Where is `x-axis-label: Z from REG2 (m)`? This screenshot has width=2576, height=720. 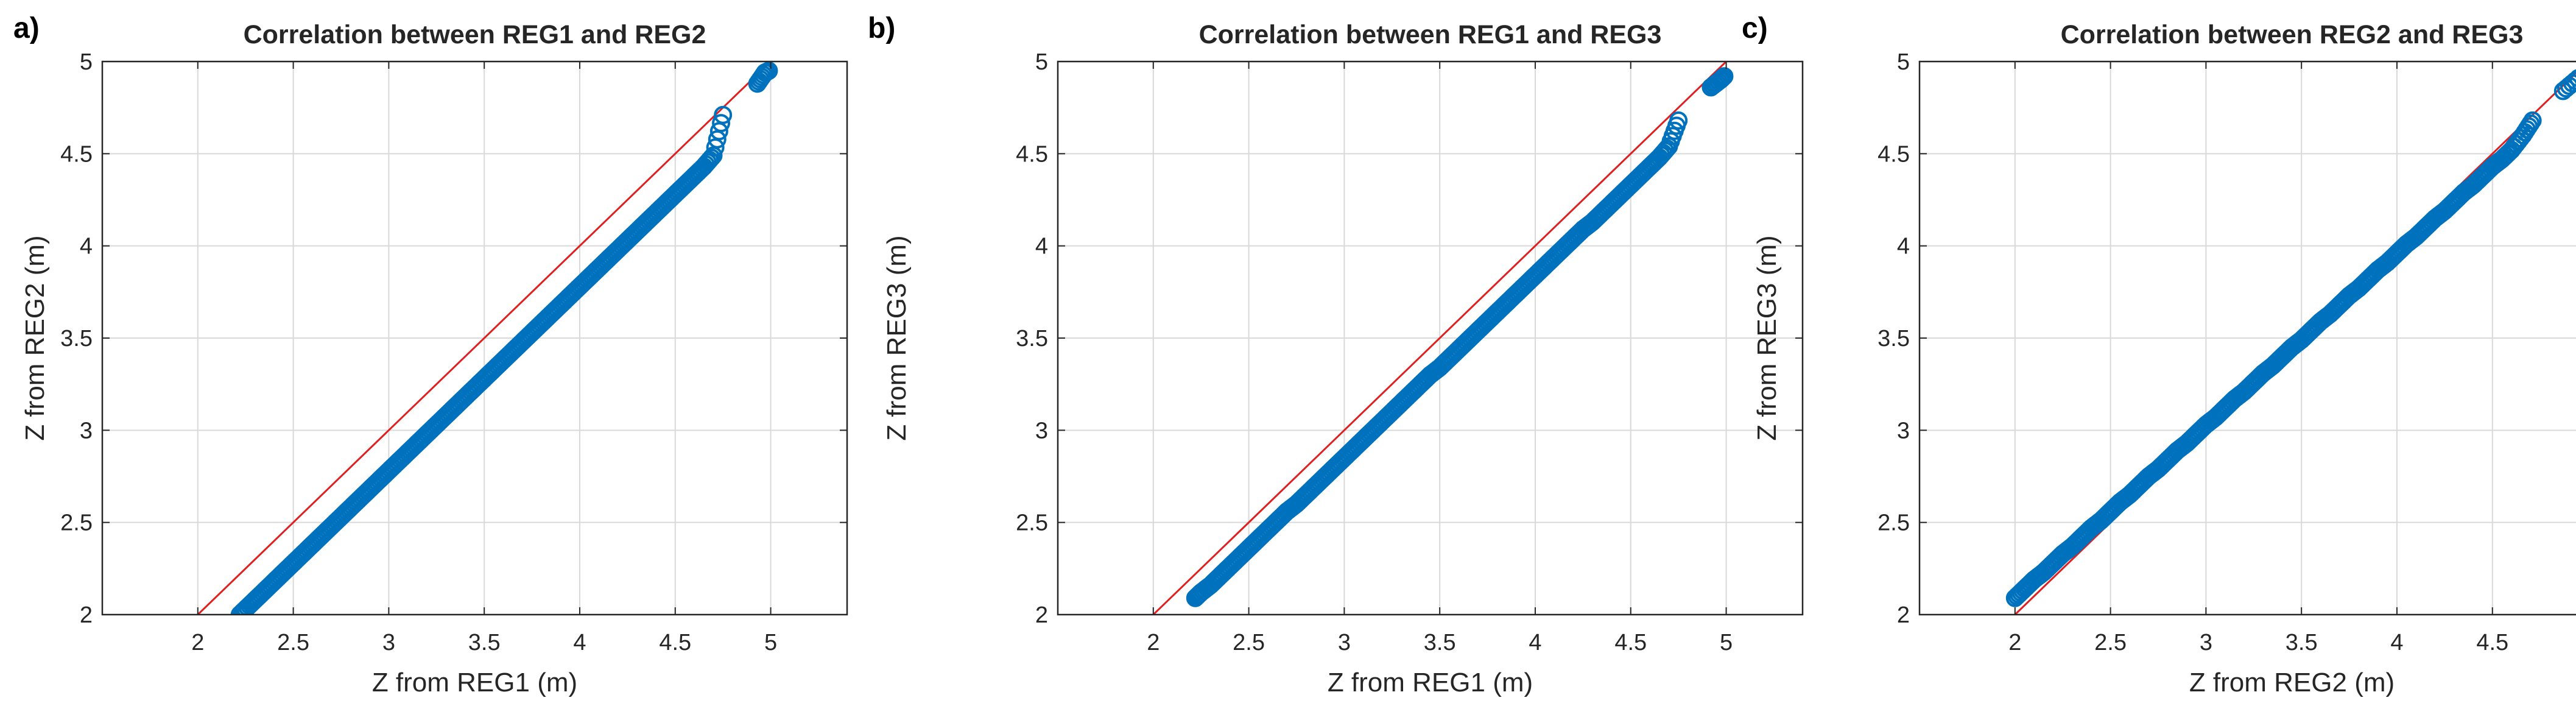
x-axis-label: Z from REG2 (m) is located at coordinates (2292, 682).